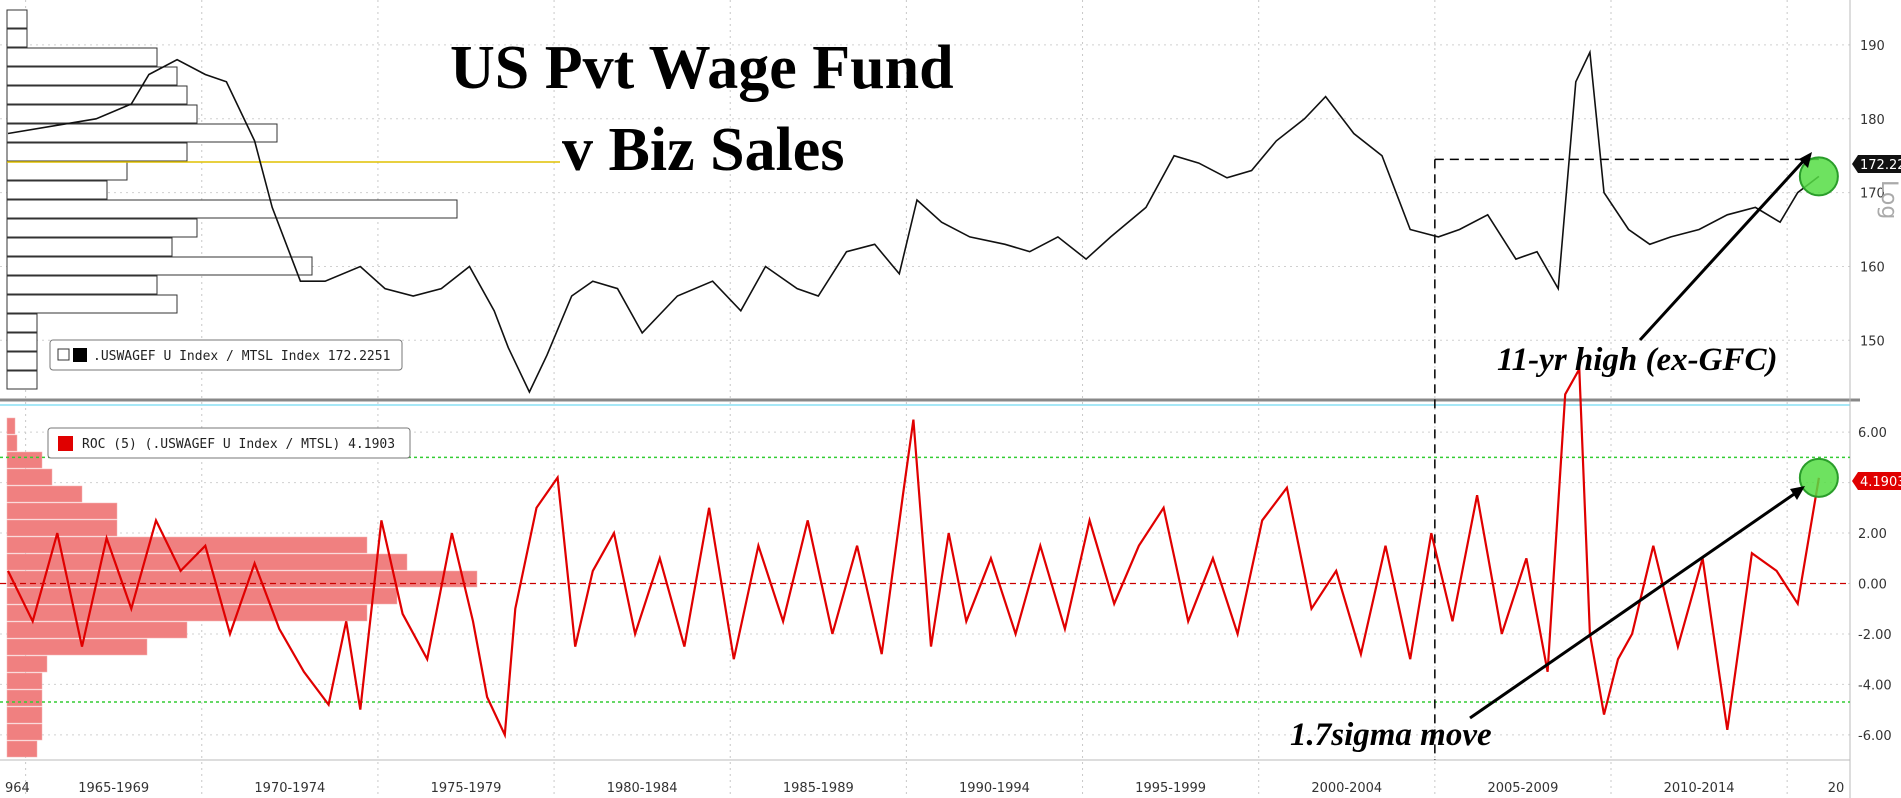  I want to click on bottom-y-tick-label: 2.00, so click(1872, 534).